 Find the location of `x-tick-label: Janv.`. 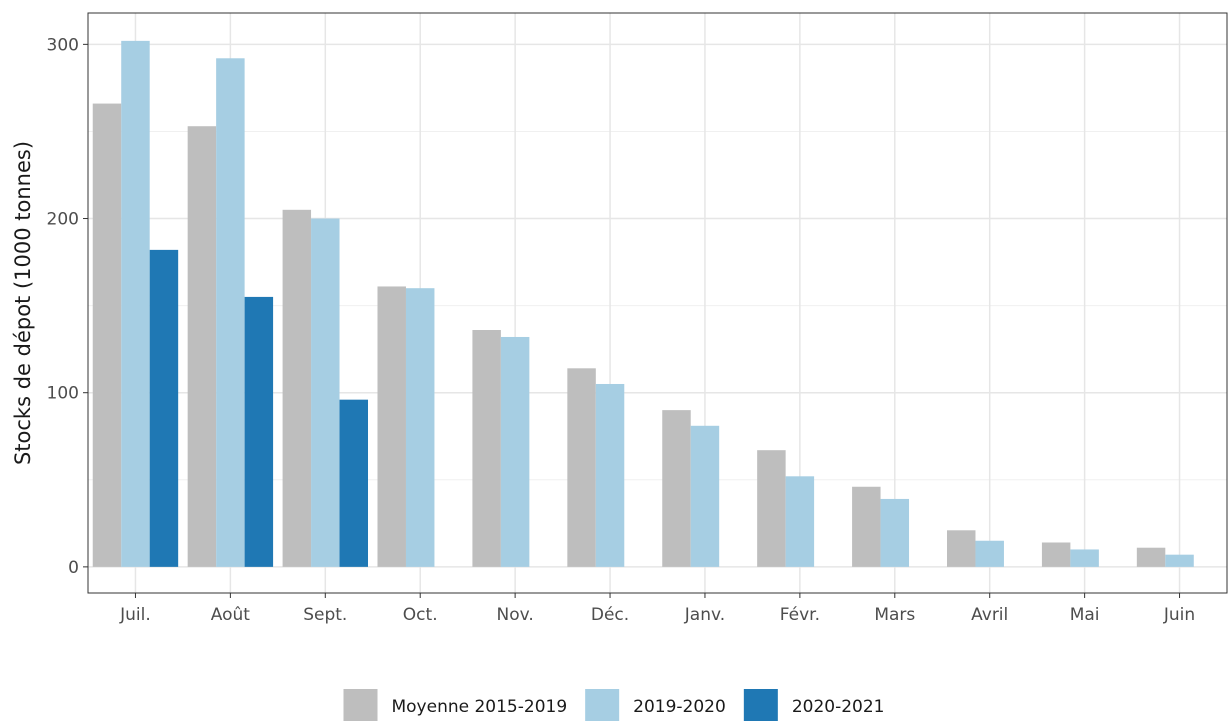

x-tick-label: Janv. is located at coordinates (704, 615).